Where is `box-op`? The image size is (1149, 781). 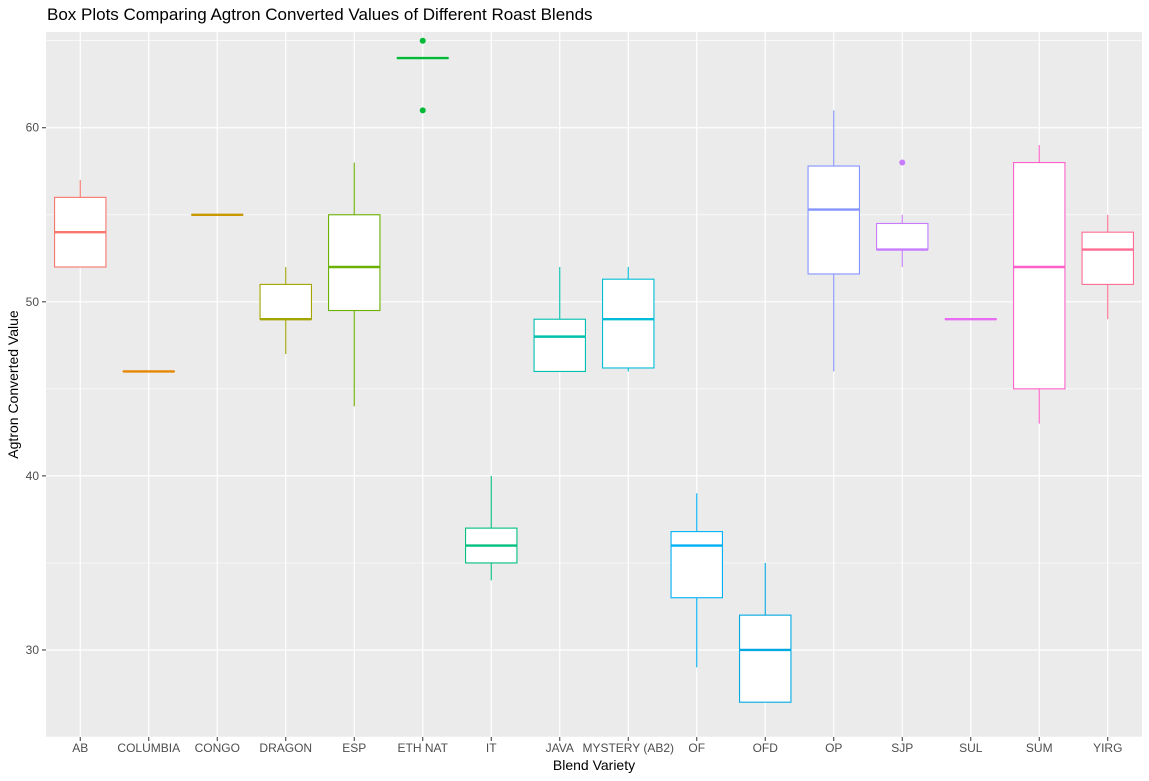 box-op is located at coordinates (833, 241).